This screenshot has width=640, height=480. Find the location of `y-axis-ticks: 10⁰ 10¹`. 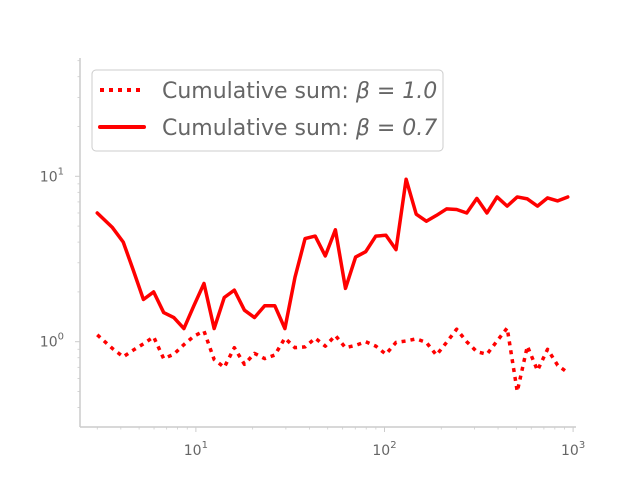

y-axis-ticks: 10⁰ 10¹ is located at coordinates (60, 234).